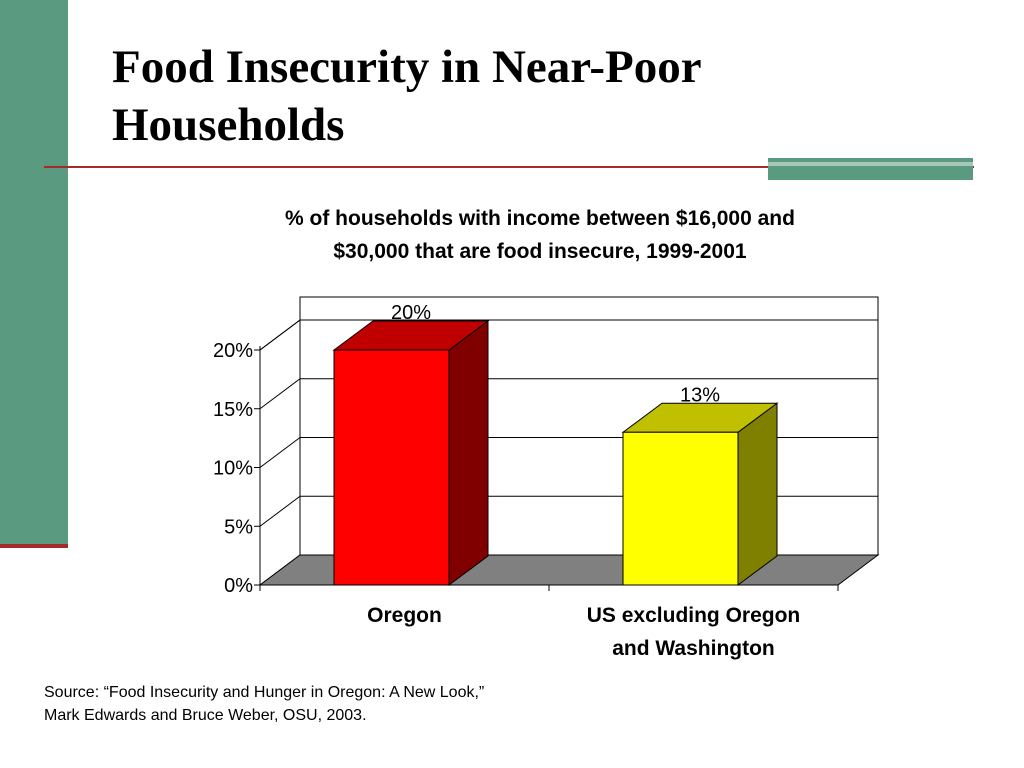 The width and height of the screenshot is (1024, 768). Describe the element at coordinates (411, 313) in the screenshot. I see `data-label: 20%` at that location.